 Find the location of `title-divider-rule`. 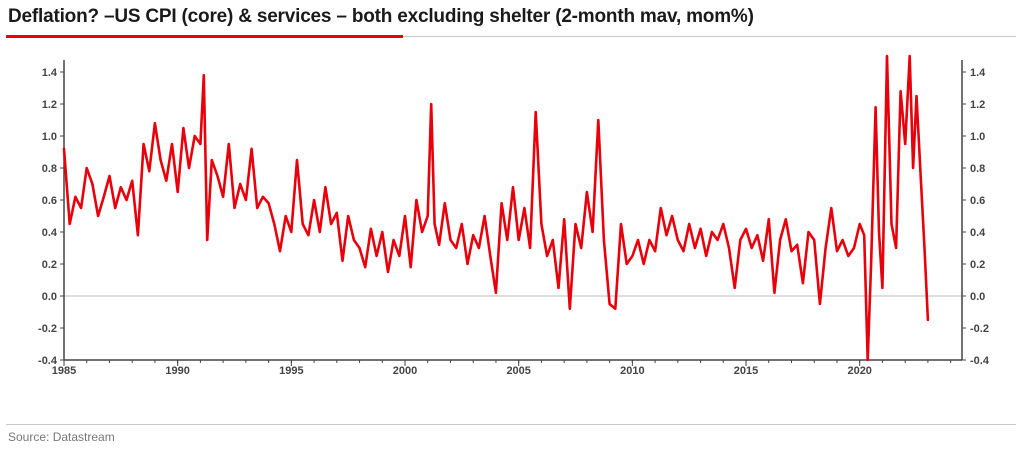

title-divider-rule is located at coordinates (709, 36).